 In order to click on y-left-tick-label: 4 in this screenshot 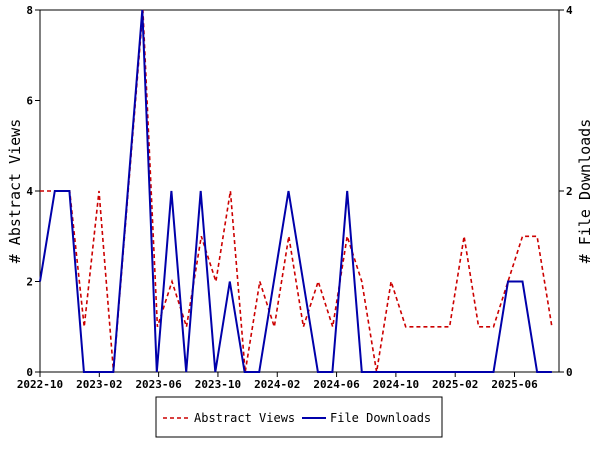, I will do `click(29, 191)`.